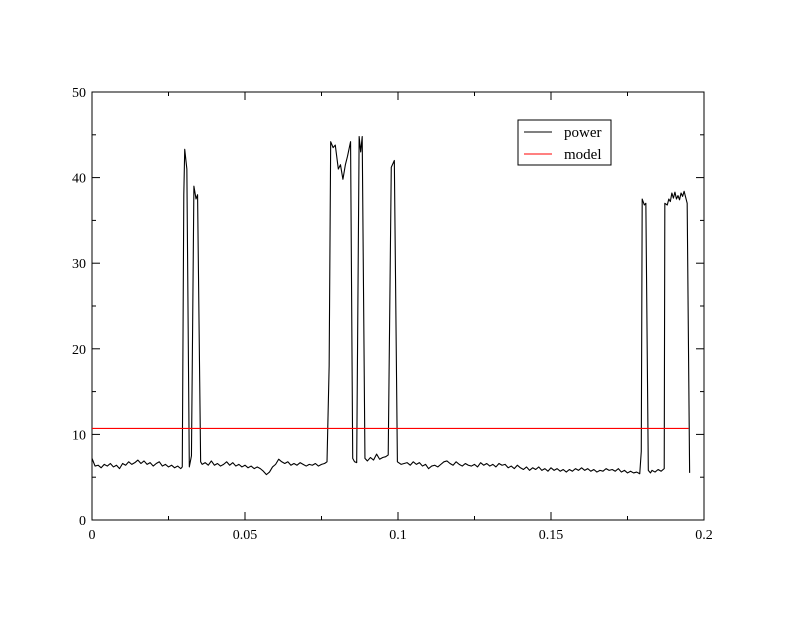  I want to click on x-tick-label: 0.15, so click(551, 535).